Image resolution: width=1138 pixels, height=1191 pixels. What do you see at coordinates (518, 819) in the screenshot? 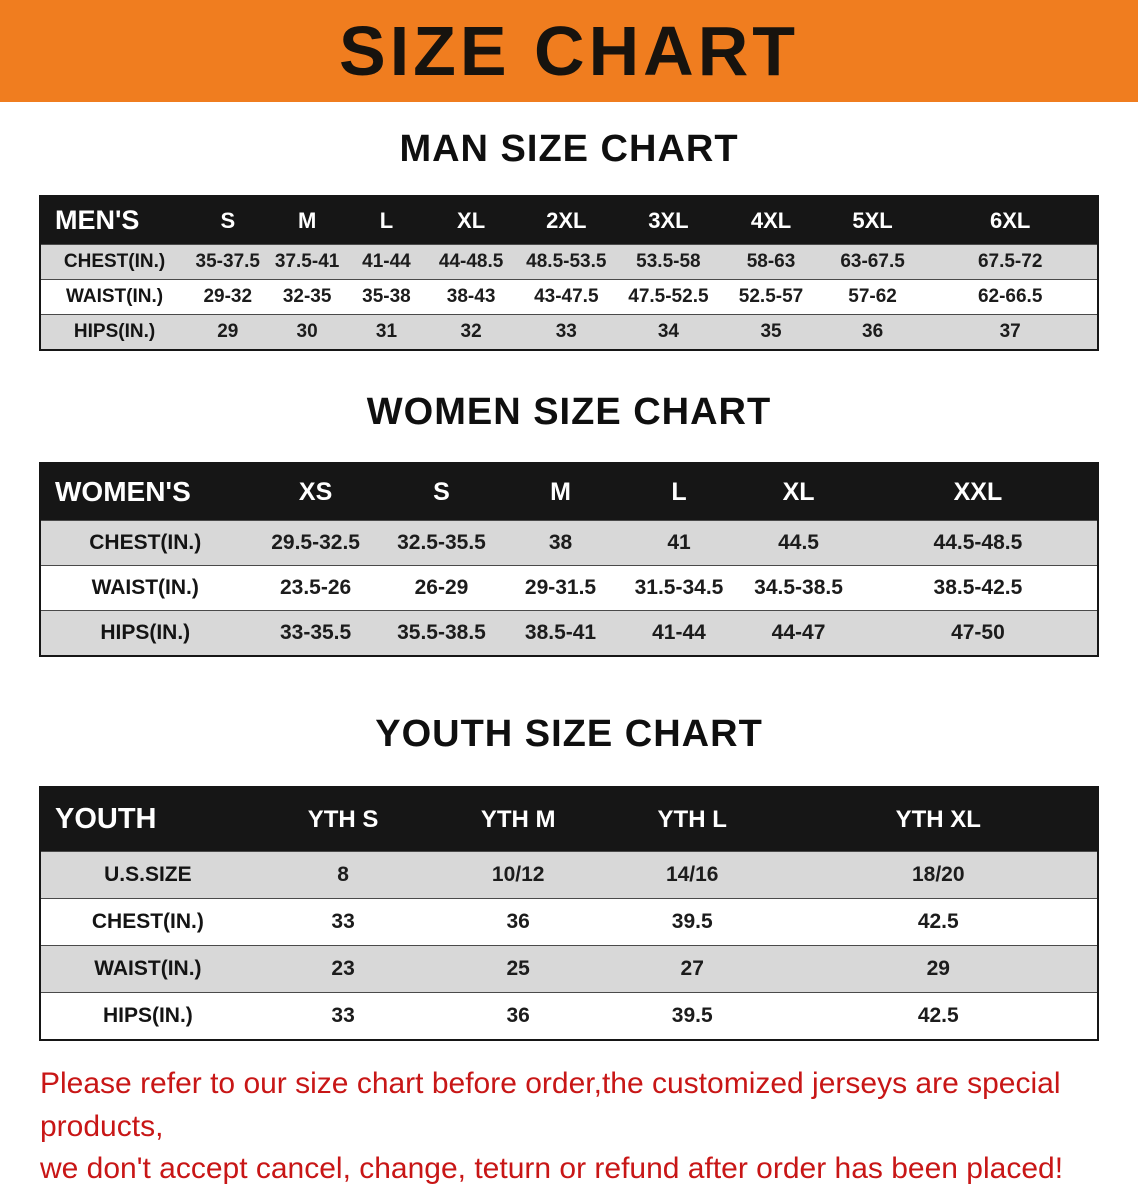
I see `size-column-header: YTH M` at bounding box center [518, 819].